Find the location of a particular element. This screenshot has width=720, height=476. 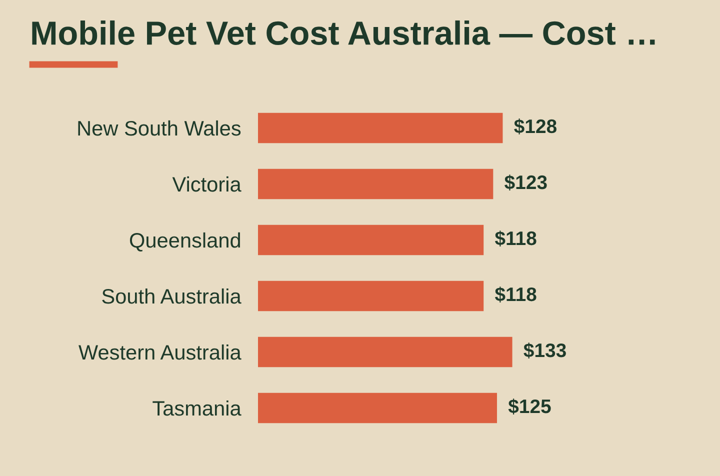

y-tick-label: New South Wales is located at coordinates (159, 128).